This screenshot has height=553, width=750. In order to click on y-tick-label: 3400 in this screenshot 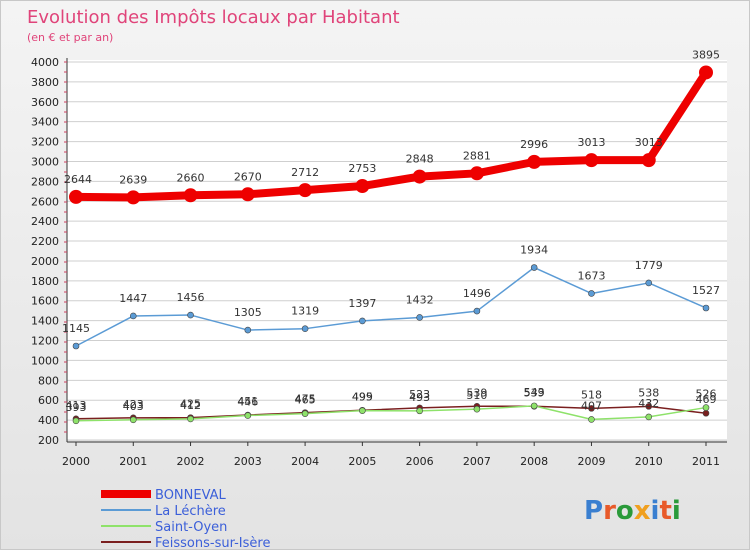, I will do `click(45, 122)`.